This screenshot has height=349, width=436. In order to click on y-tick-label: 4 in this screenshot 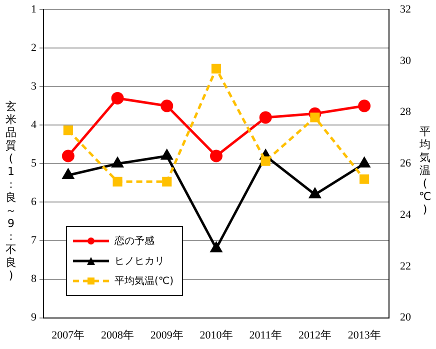, I will do `click(34, 125)`.